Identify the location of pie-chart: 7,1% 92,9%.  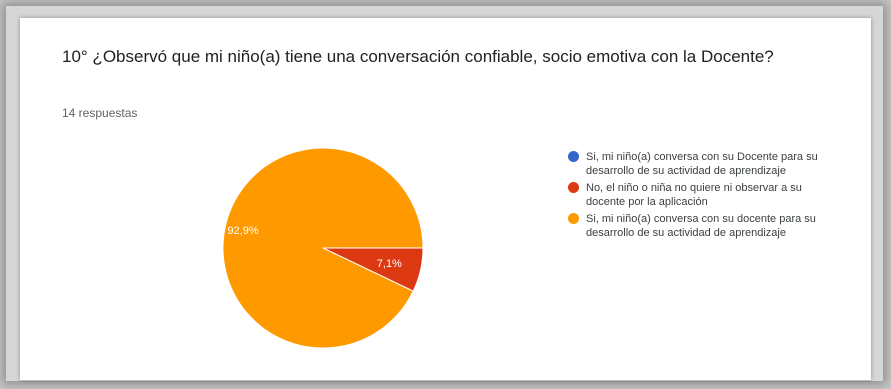
(323, 248).